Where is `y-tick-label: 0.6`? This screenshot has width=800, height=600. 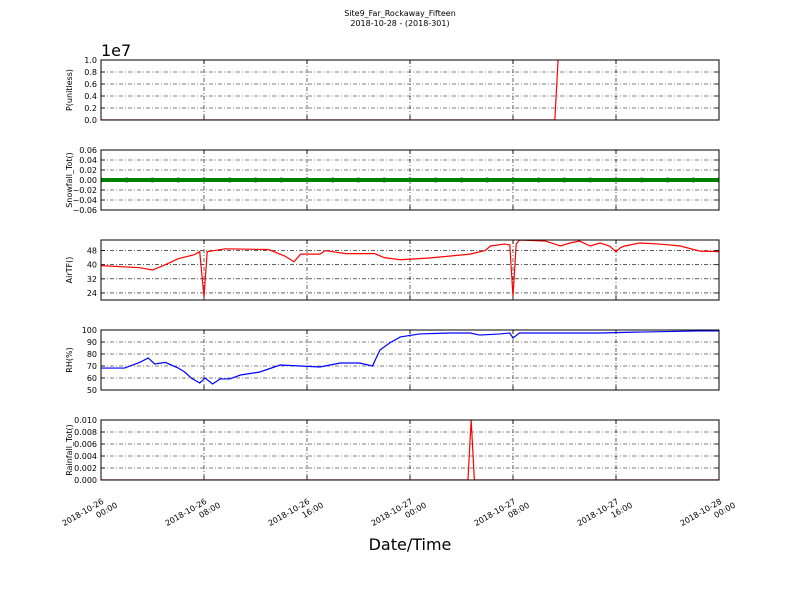 y-tick-label: 0.6 is located at coordinates (90, 84).